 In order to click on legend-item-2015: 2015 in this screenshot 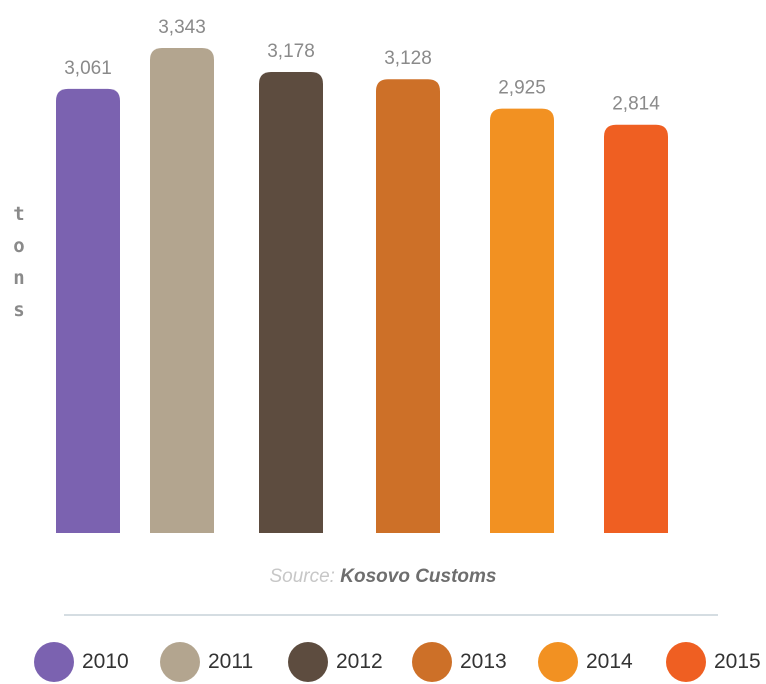, I will do `click(713, 662)`.